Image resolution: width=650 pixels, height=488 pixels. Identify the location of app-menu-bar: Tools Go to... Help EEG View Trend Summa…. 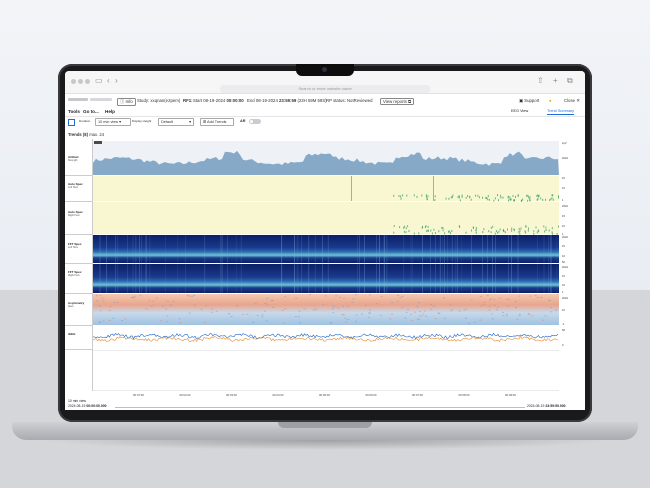
(325, 112).